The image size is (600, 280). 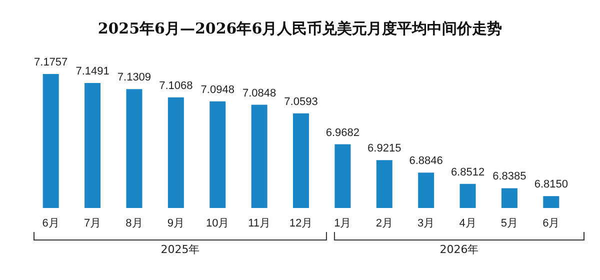 I want to click on data-label: 6.9215, so click(x=385, y=148).